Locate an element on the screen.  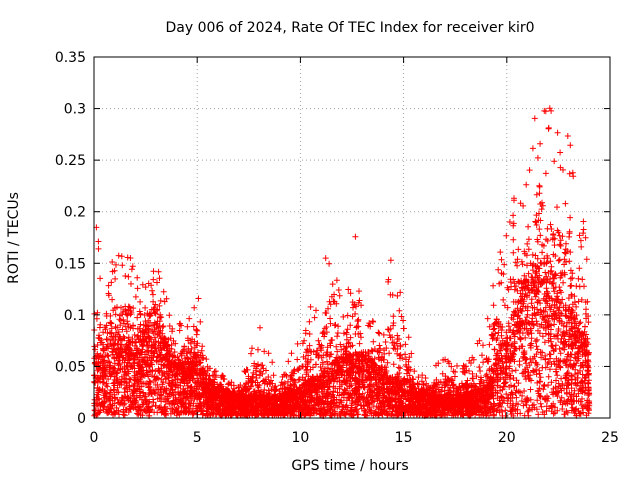
y-tick-label: 0 is located at coordinates (81, 419).